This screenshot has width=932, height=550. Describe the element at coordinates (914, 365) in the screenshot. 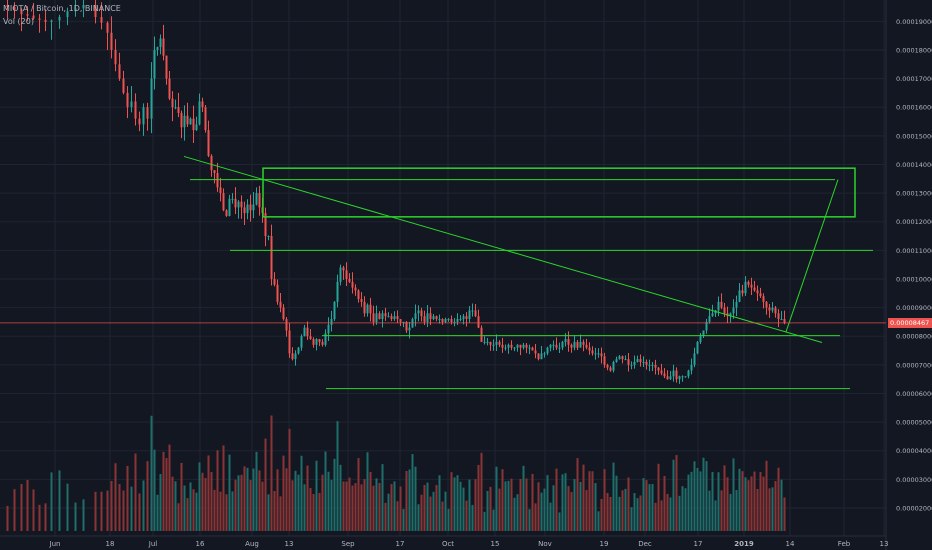

I see `y-tick-label-12: 0.00007000` at that location.